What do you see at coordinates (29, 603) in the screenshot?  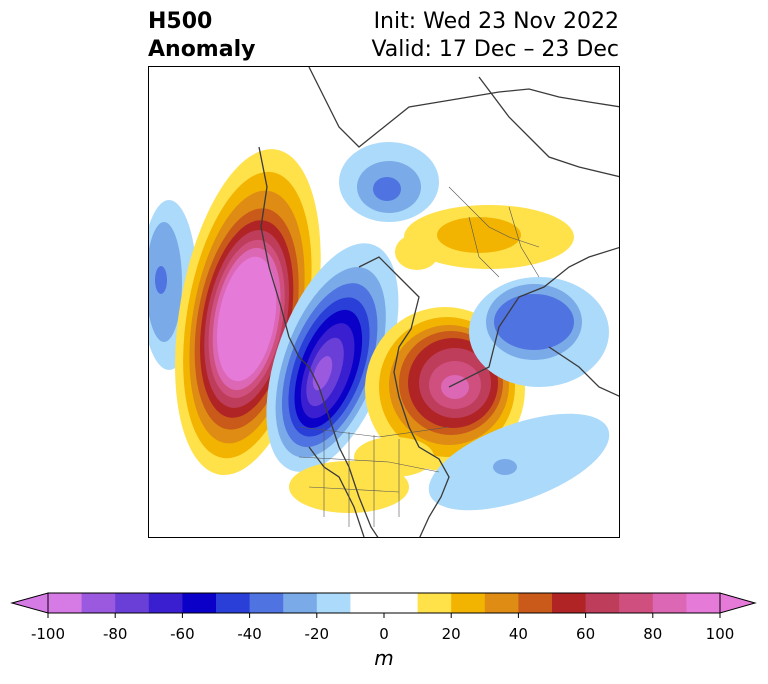 I see `colorbar-extend-low` at bounding box center [29, 603].